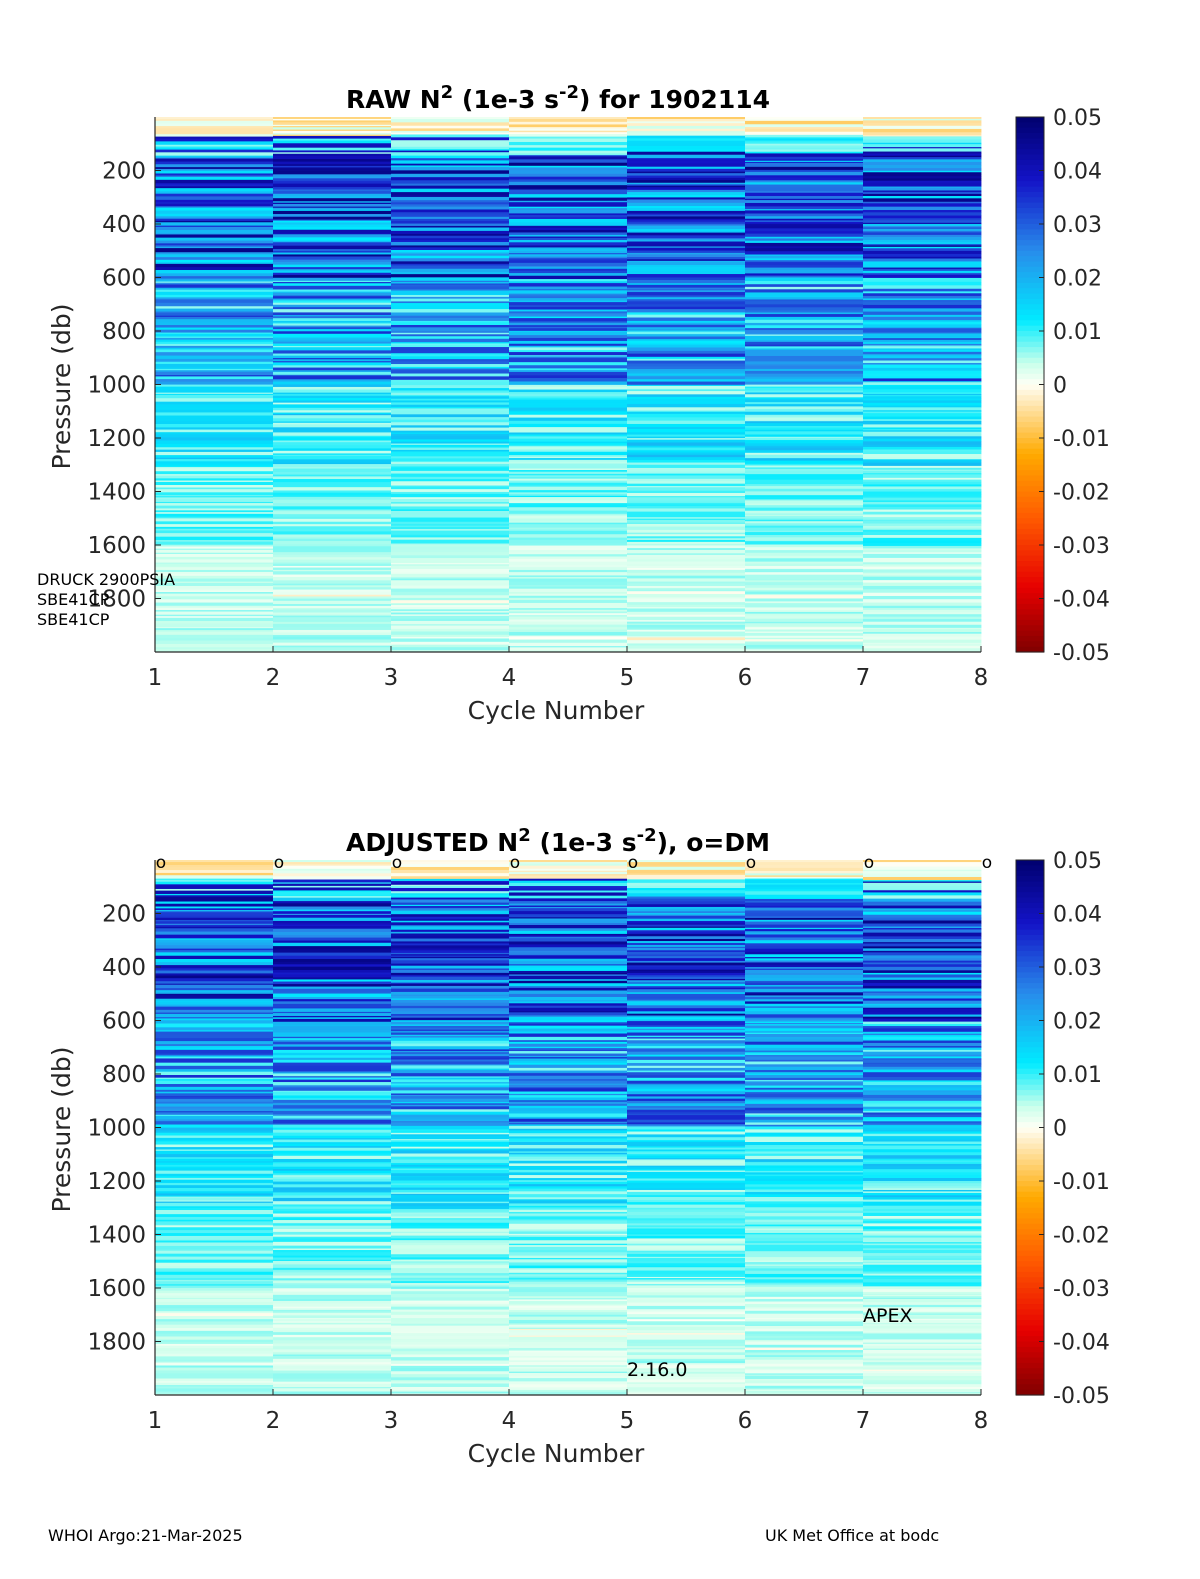 The image size is (1200, 1579). Describe the element at coordinates (73, 619) in the screenshot. I see `sensor-annotation: SBE41CP` at that location.